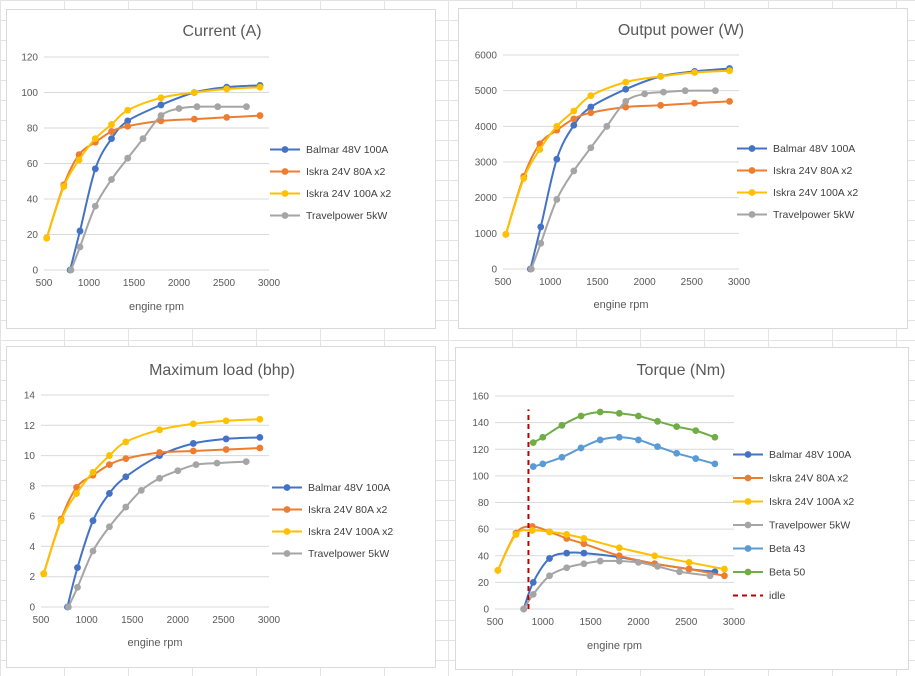 Image resolution: width=915 pixels, height=676 pixels. I want to click on x-axis-label: engine rpm, so click(154, 643).